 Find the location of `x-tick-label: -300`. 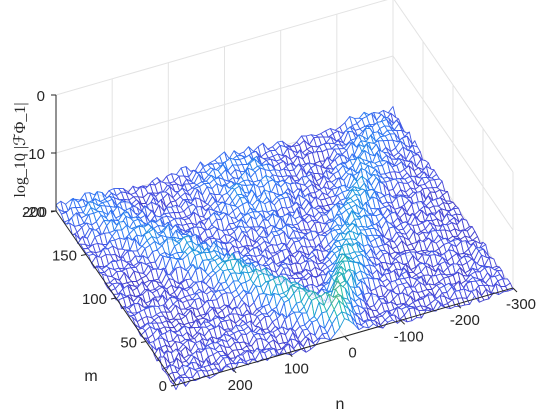

x-tick-label: -300 is located at coordinates (521, 304).